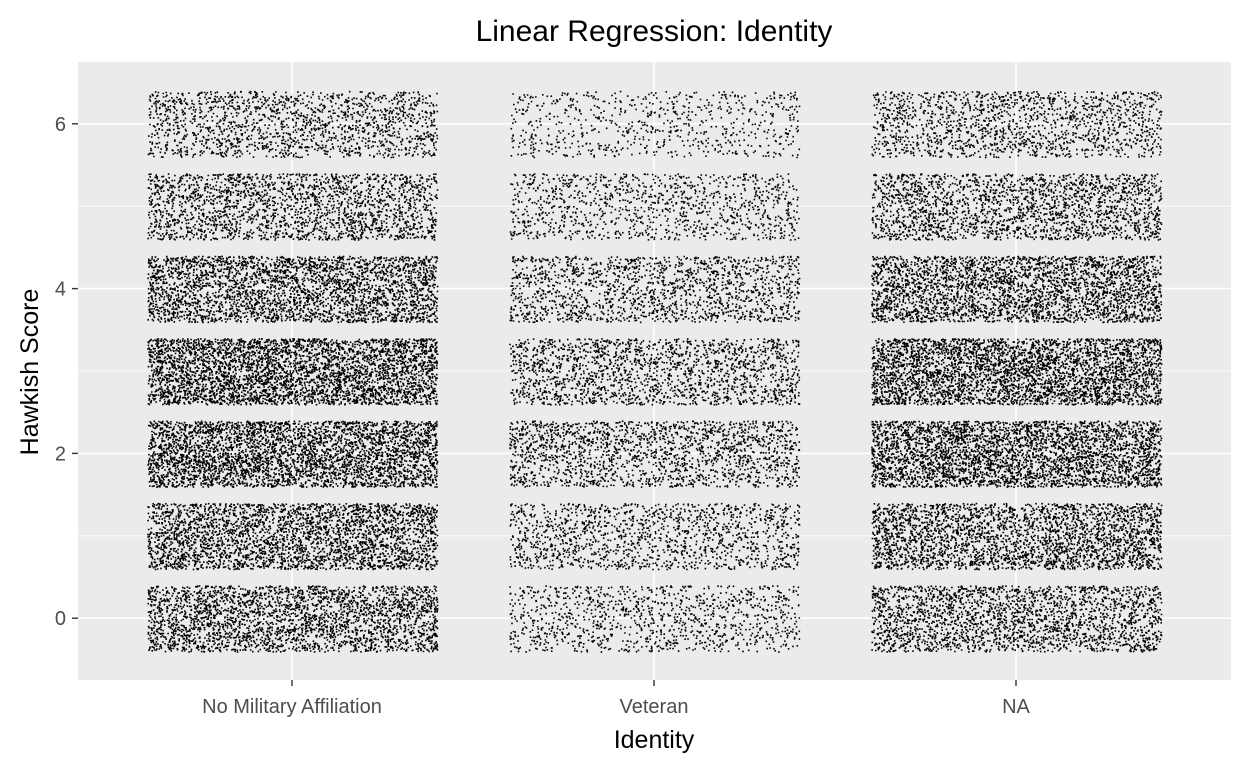 The width and height of the screenshot is (1248, 773). What do you see at coordinates (60, 125) in the screenshot?
I see `y-tick-label: 6` at bounding box center [60, 125].